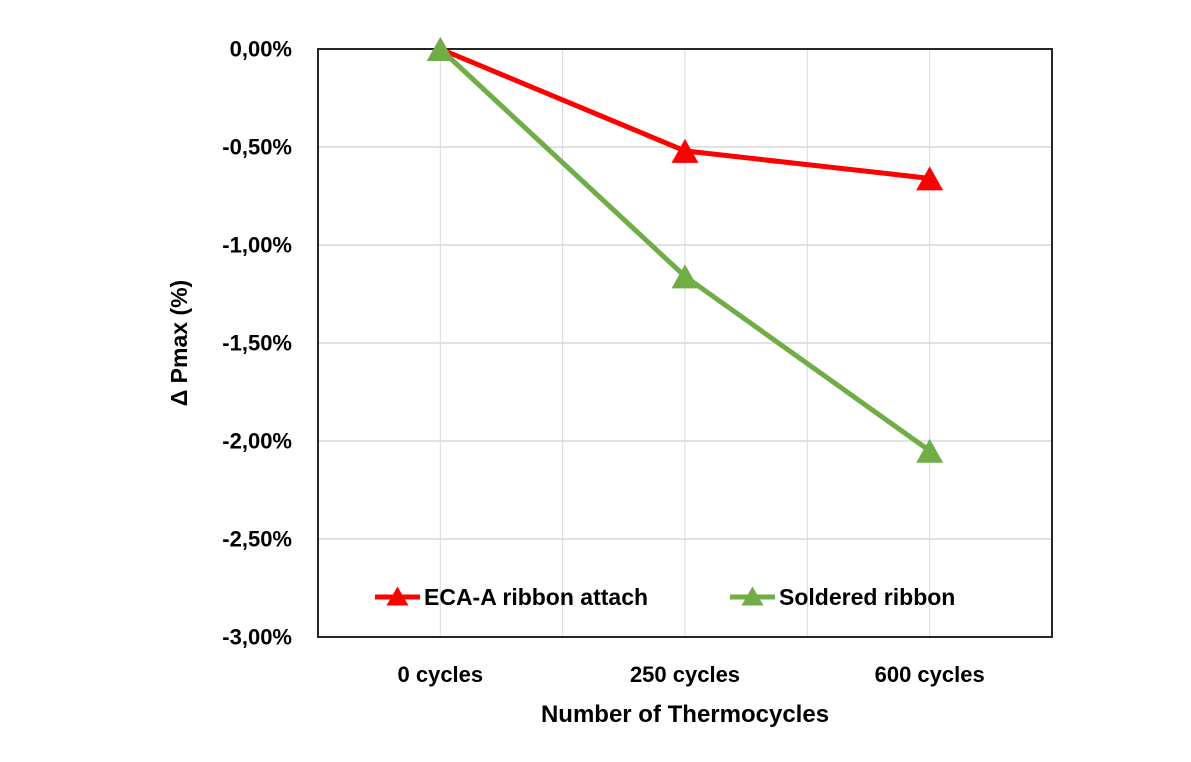  Describe the element at coordinates (257, 245) in the screenshot. I see `y-tick-label: -1,00%` at that location.